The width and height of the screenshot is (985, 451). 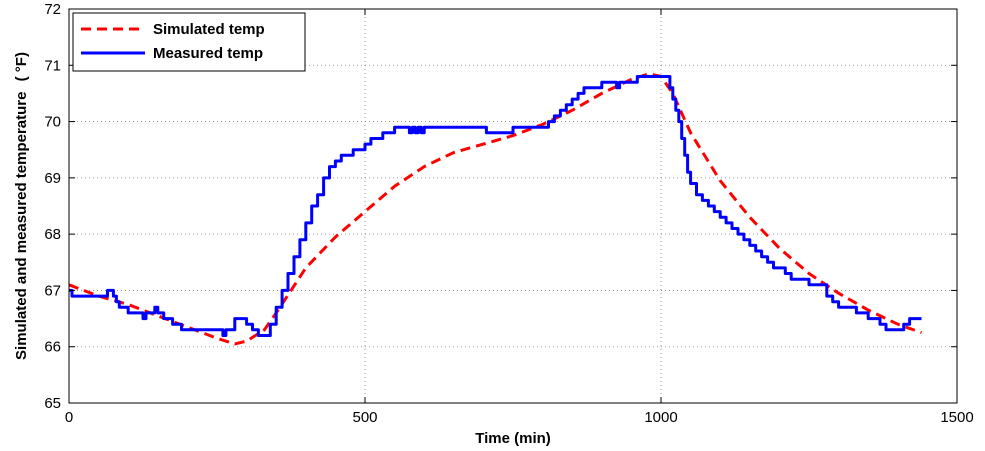 I want to click on y-axis-label-unit: ( °F), so click(x=21, y=66).